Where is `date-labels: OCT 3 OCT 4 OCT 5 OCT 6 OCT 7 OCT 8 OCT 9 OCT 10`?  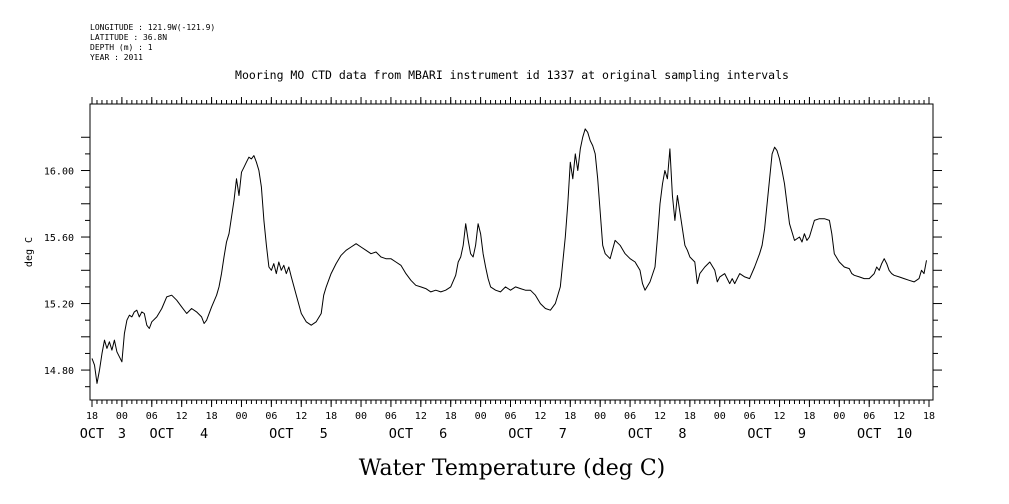 date-labels: OCT 3 OCT 4 OCT 5 OCT 6 OCT 7 OCT 8 OCT 9 OCT 10 is located at coordinates (496, 434).